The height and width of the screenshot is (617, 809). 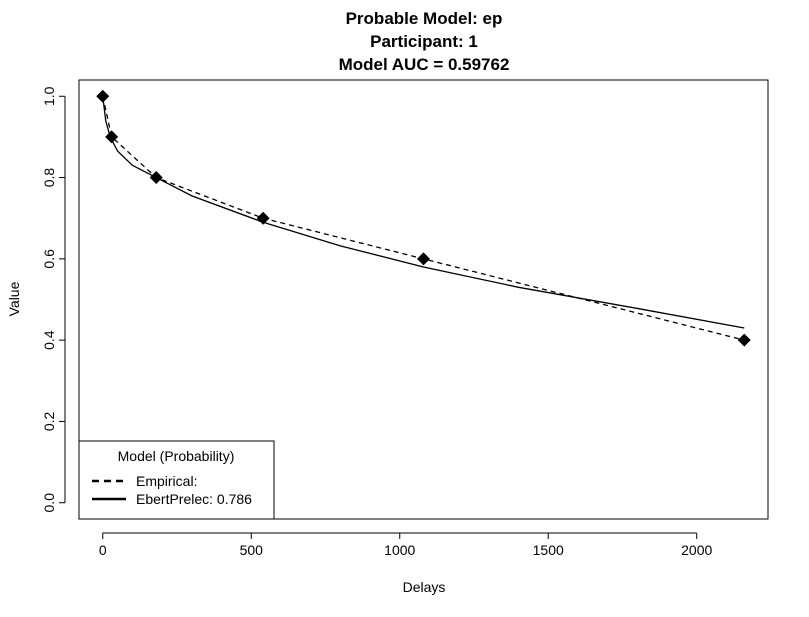 What do you see at coordinates (696, 550) in the screenshot?
I see `x-tick-label: 2000` at bounding box center [696, 550].